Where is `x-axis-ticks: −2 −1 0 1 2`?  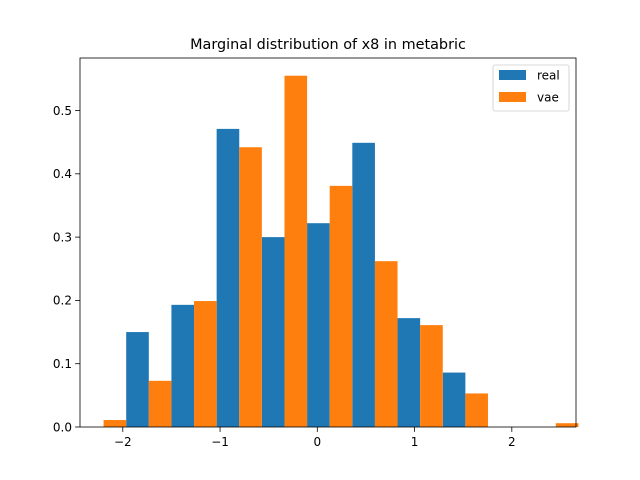
x-axis-ticks: −2 −1 0 1 2 is located at coordinates (315, 438).